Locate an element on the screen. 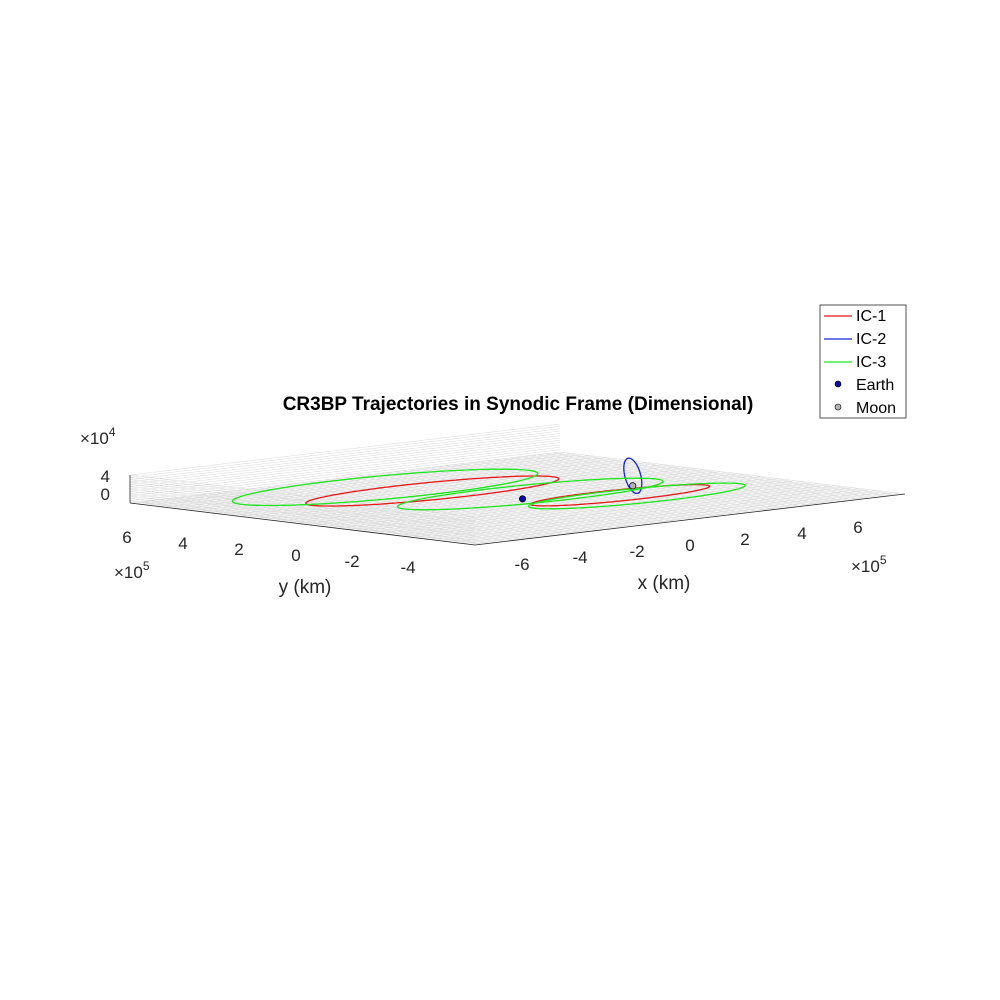 The height and width of the screenshot is (1000, 1000). y-tick-label: 2 is located at coordinates (238, 549).